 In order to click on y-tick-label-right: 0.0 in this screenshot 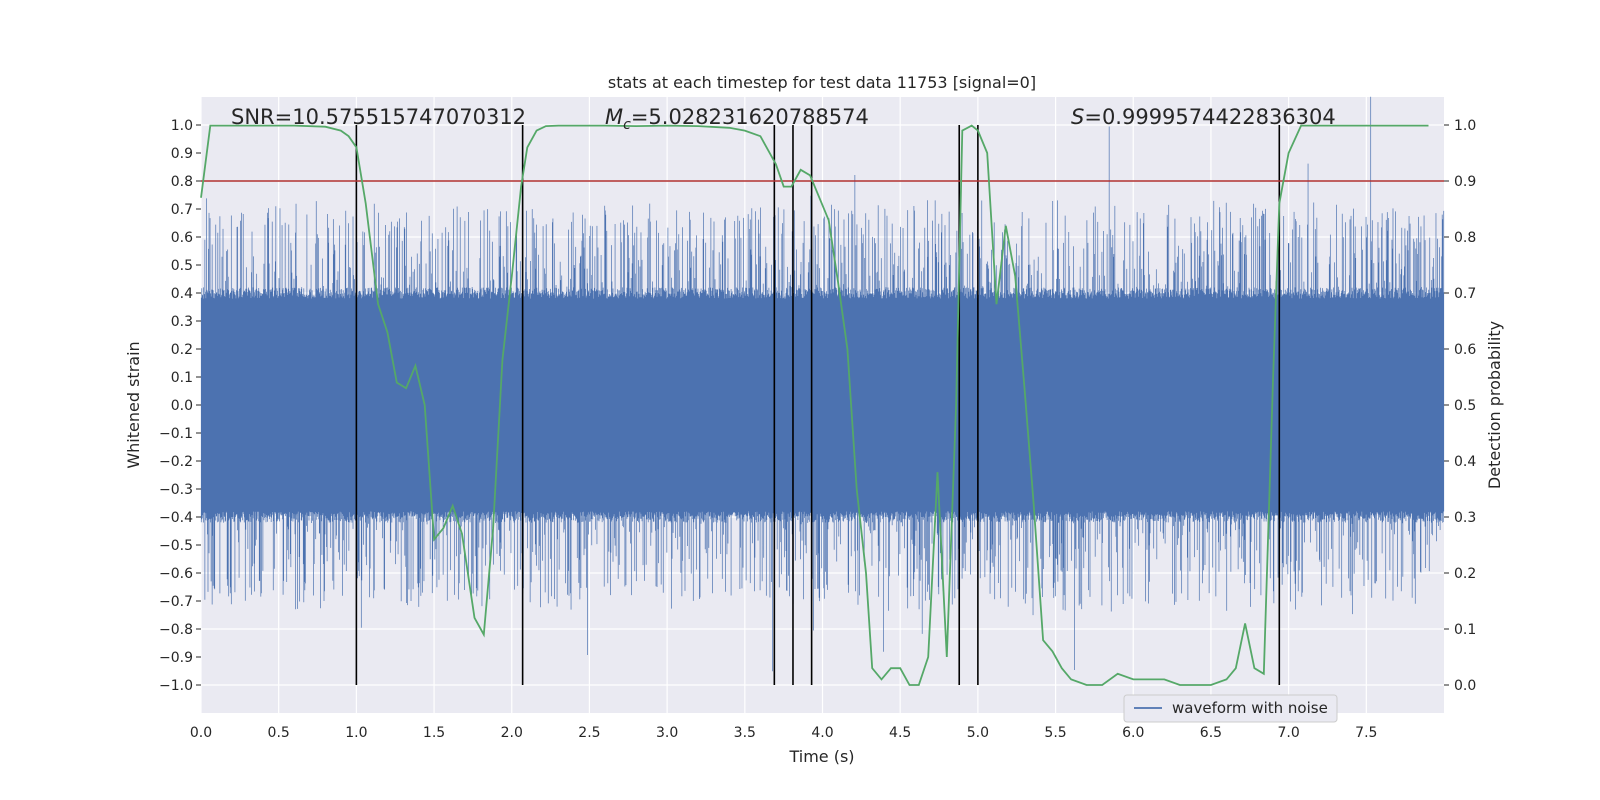, I will do `click(1465, 686)`.